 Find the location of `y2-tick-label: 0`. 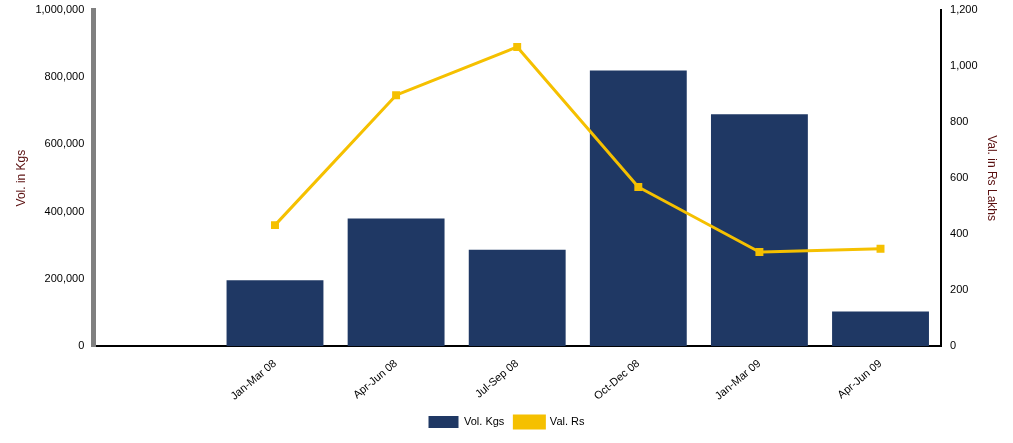

y2-tick-label: 0 is located at coordinates (953, 345).